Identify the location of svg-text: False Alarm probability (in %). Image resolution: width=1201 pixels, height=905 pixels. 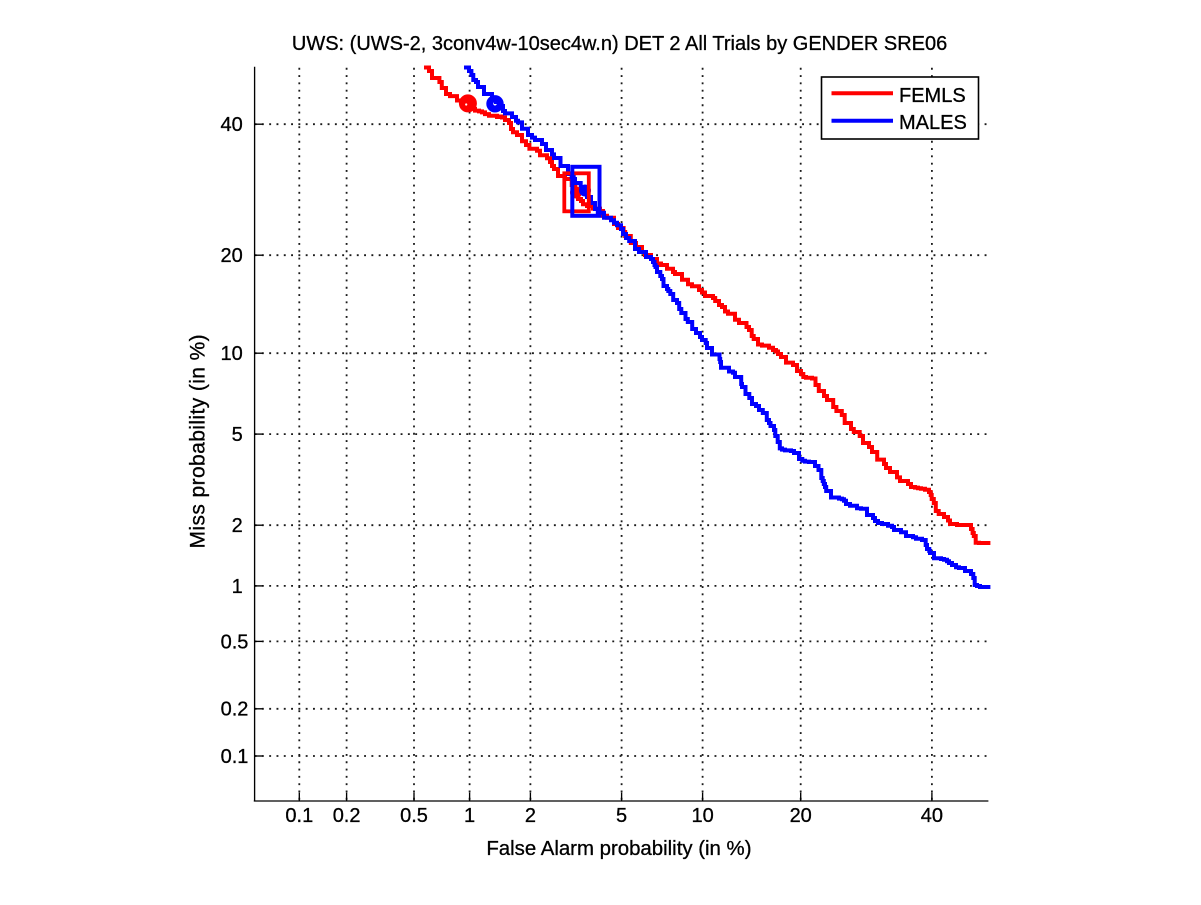
(618, 849).